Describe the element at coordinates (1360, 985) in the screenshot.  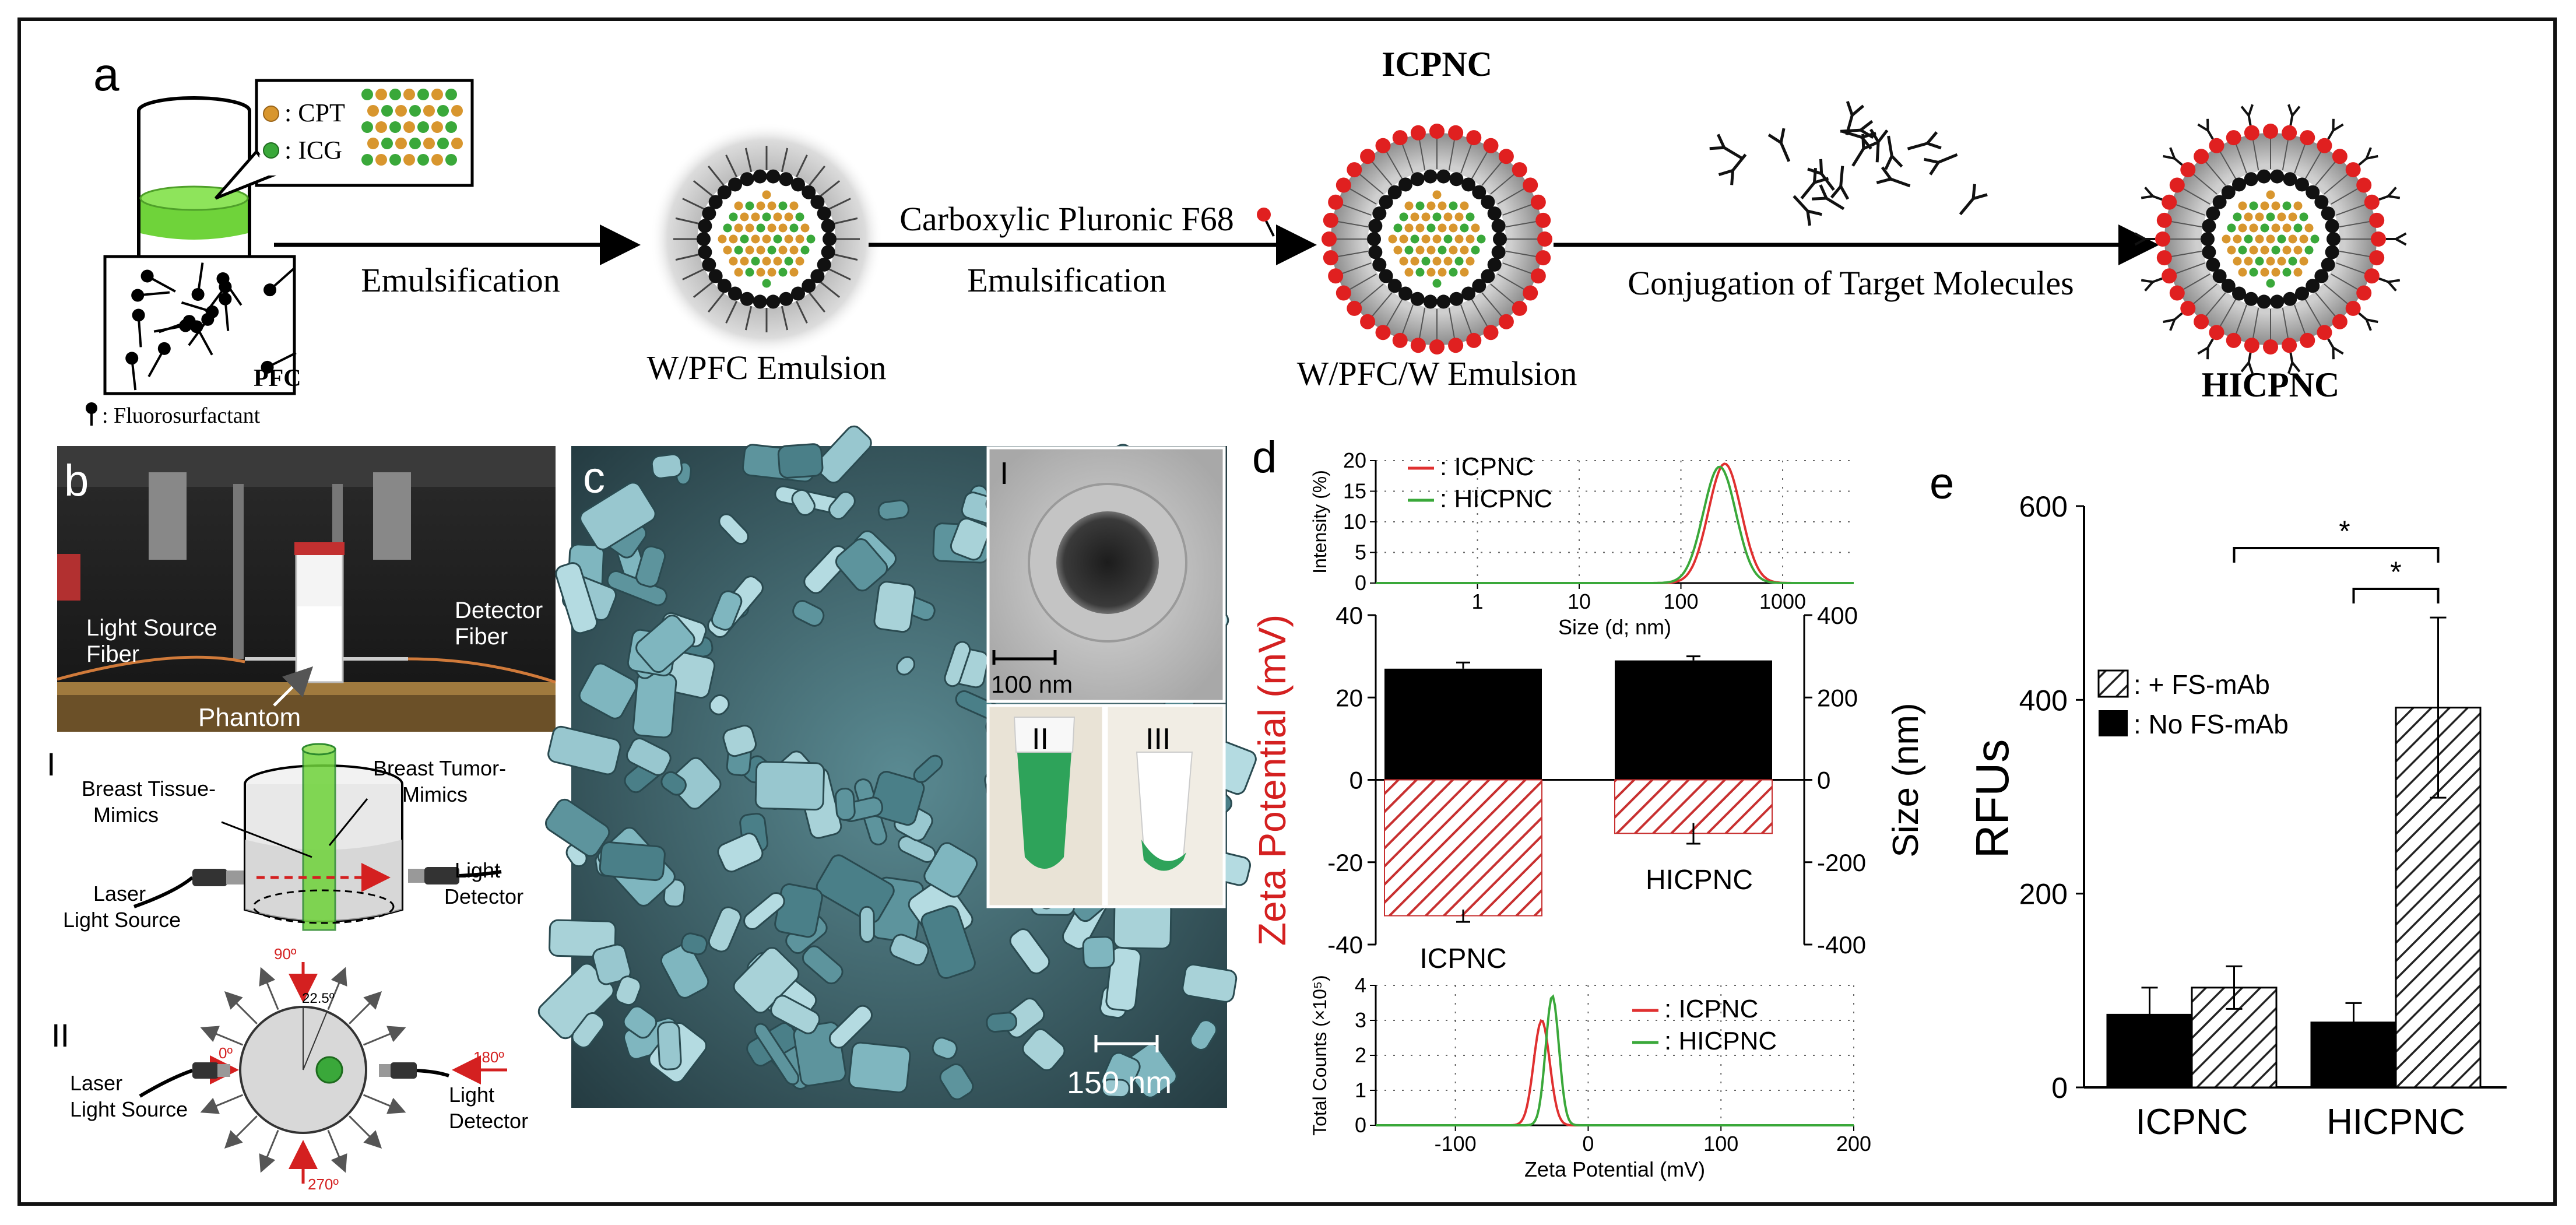
I see `y-tick-label: 4` at that location.